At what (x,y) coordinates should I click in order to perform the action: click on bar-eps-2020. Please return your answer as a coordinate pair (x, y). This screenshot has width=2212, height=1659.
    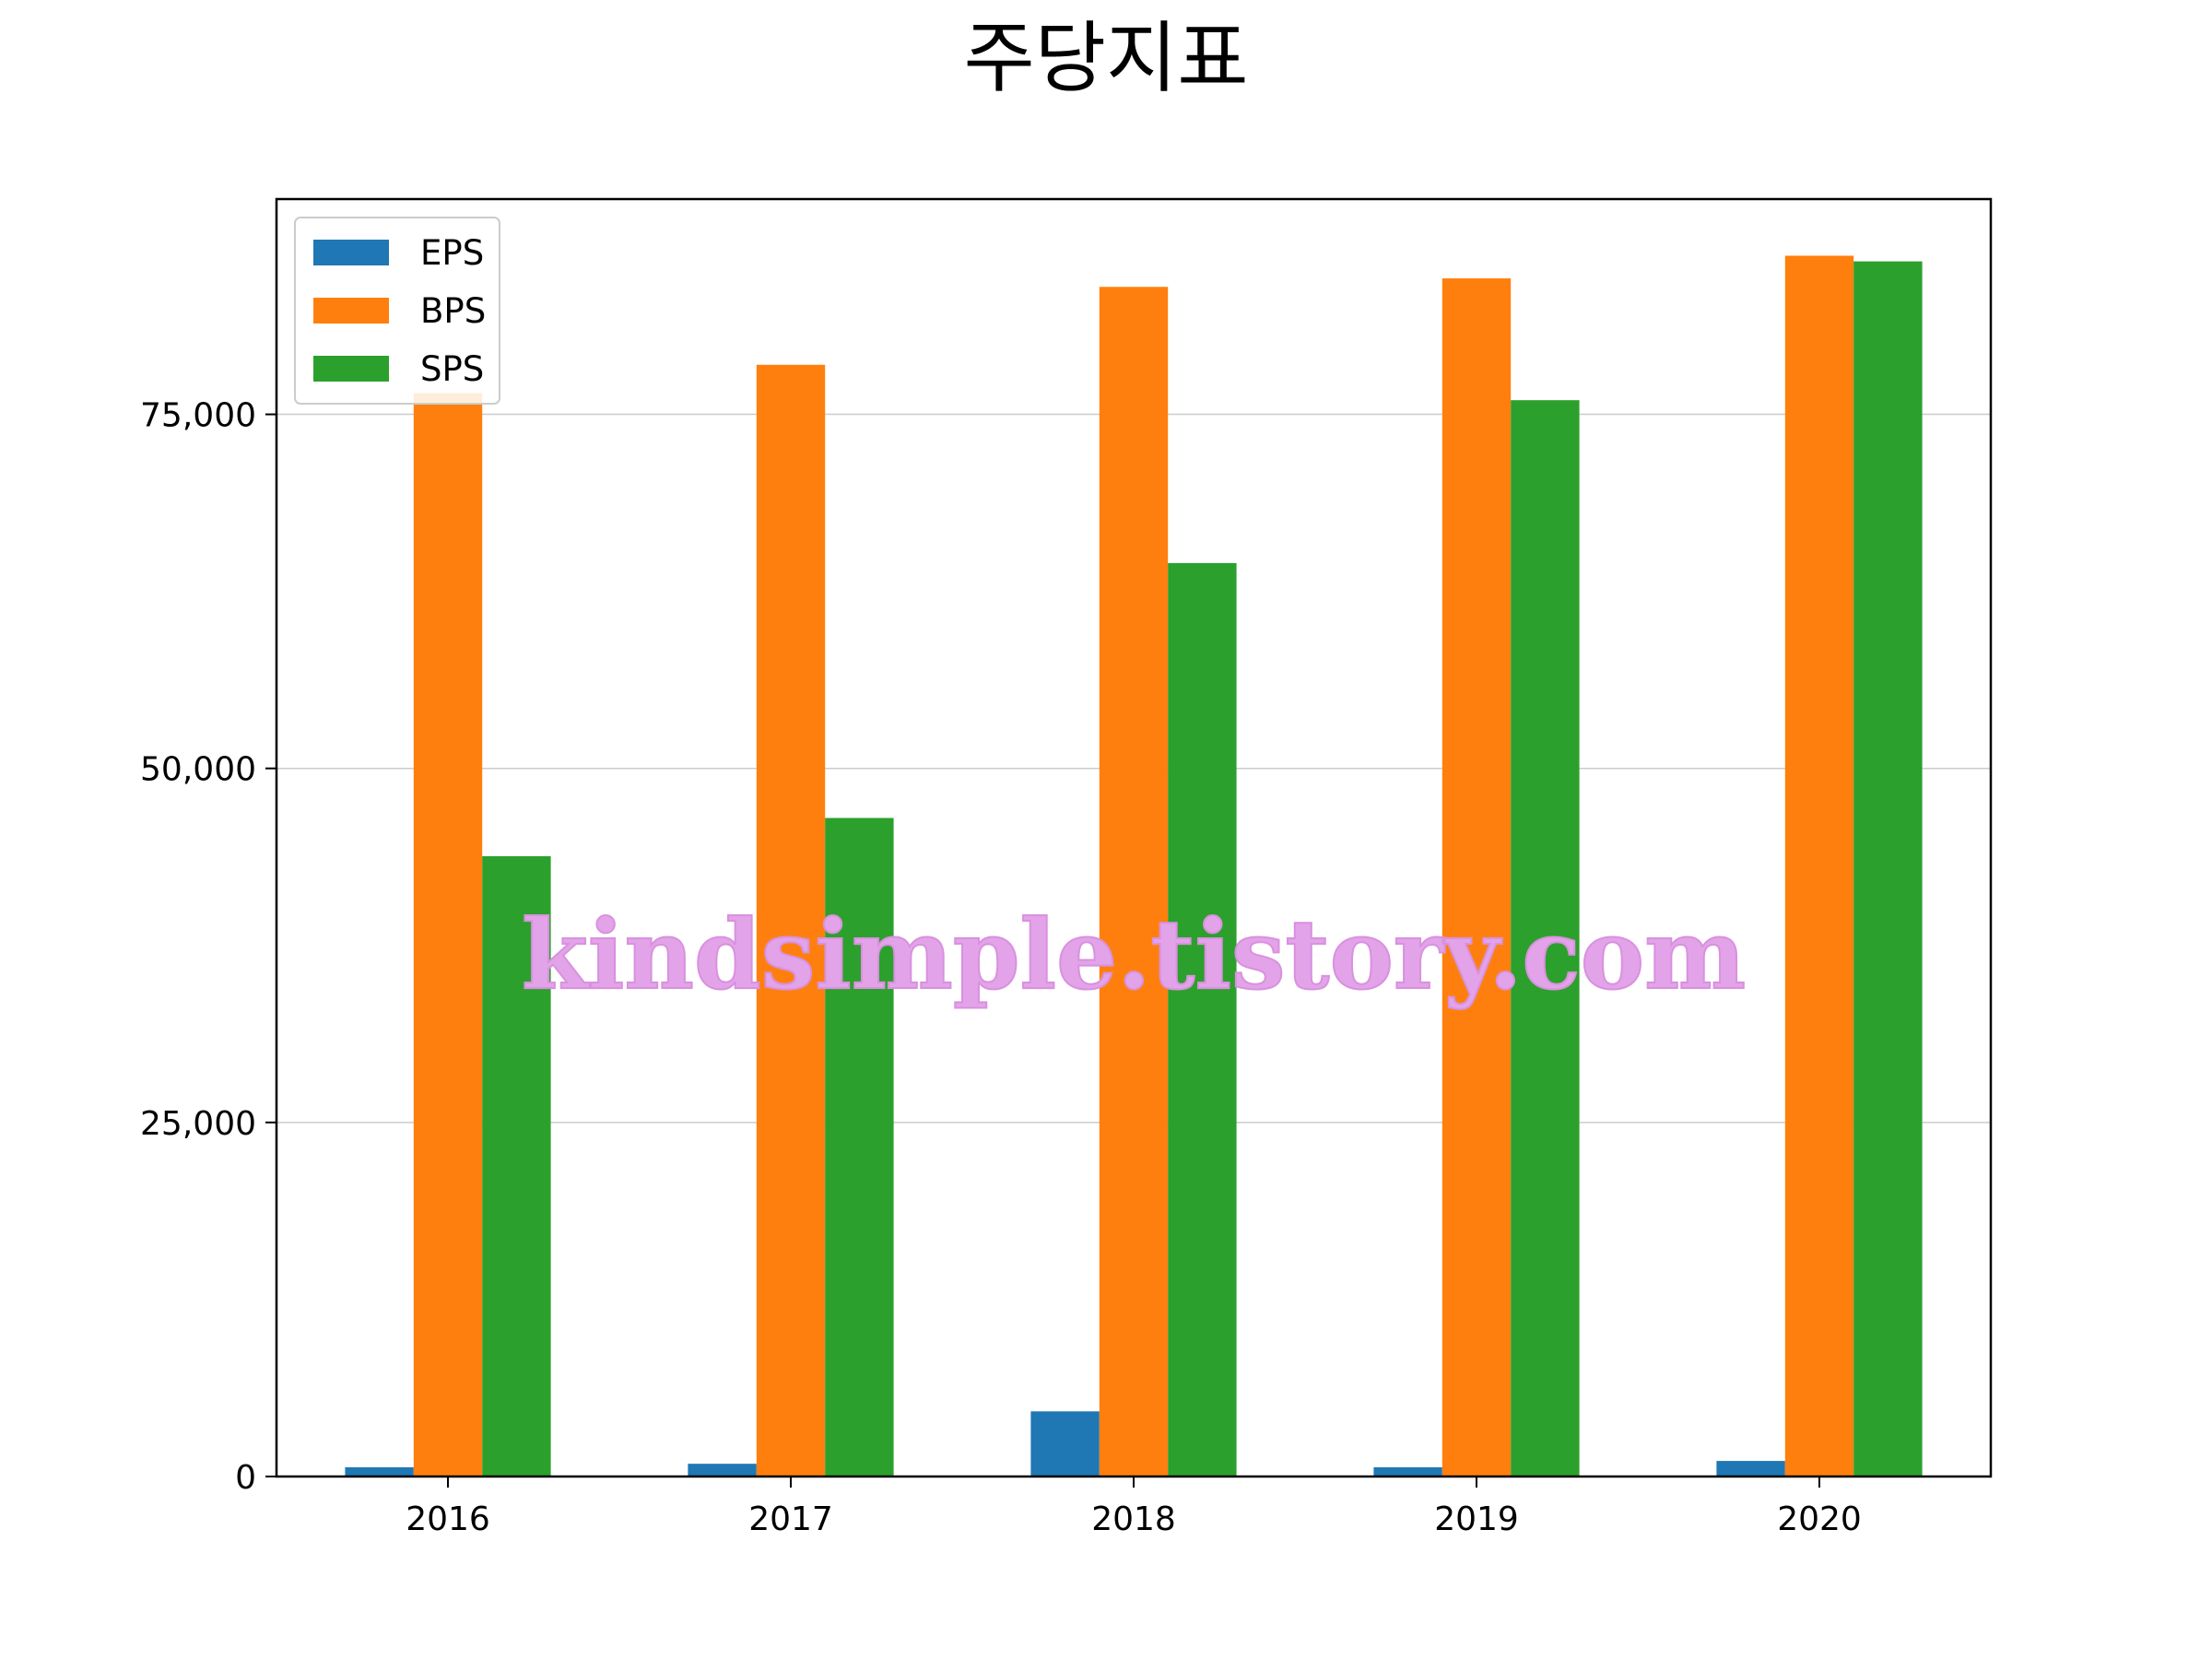
    Looking at the image, I should click on (1750, 1469).